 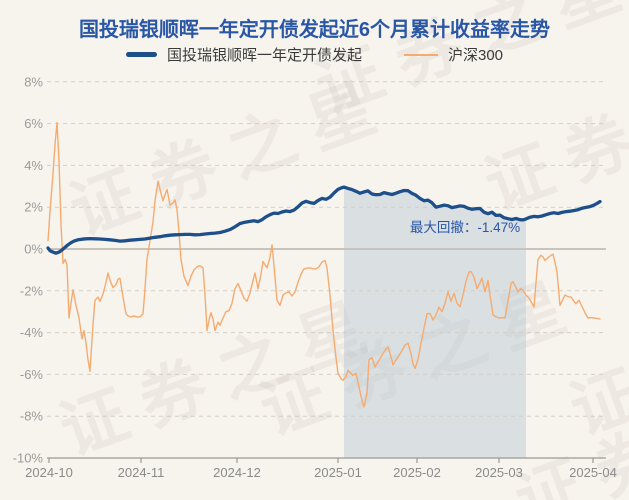 I want to click on index-line-swatch, so click(x=420, y=54).